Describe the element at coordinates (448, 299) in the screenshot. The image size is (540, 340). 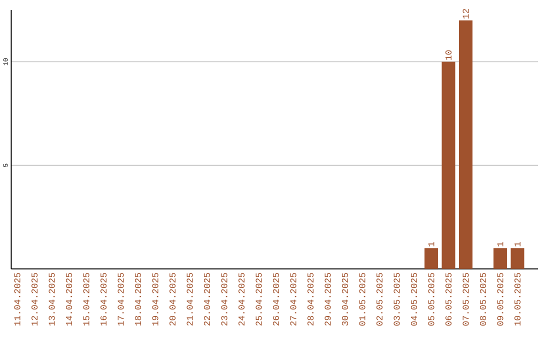
I see `x-tick-label: 06.05.2025` at that location.